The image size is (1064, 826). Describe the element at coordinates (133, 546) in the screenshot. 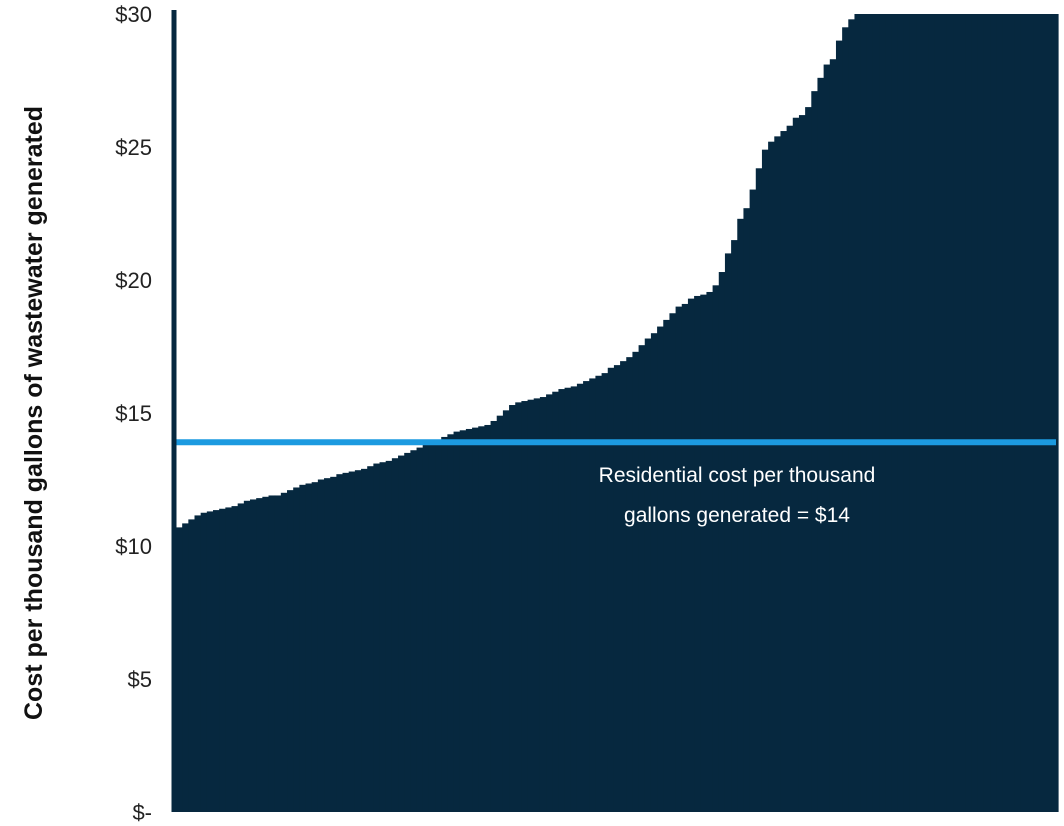

I see `y-tick-label: $10` at that location.